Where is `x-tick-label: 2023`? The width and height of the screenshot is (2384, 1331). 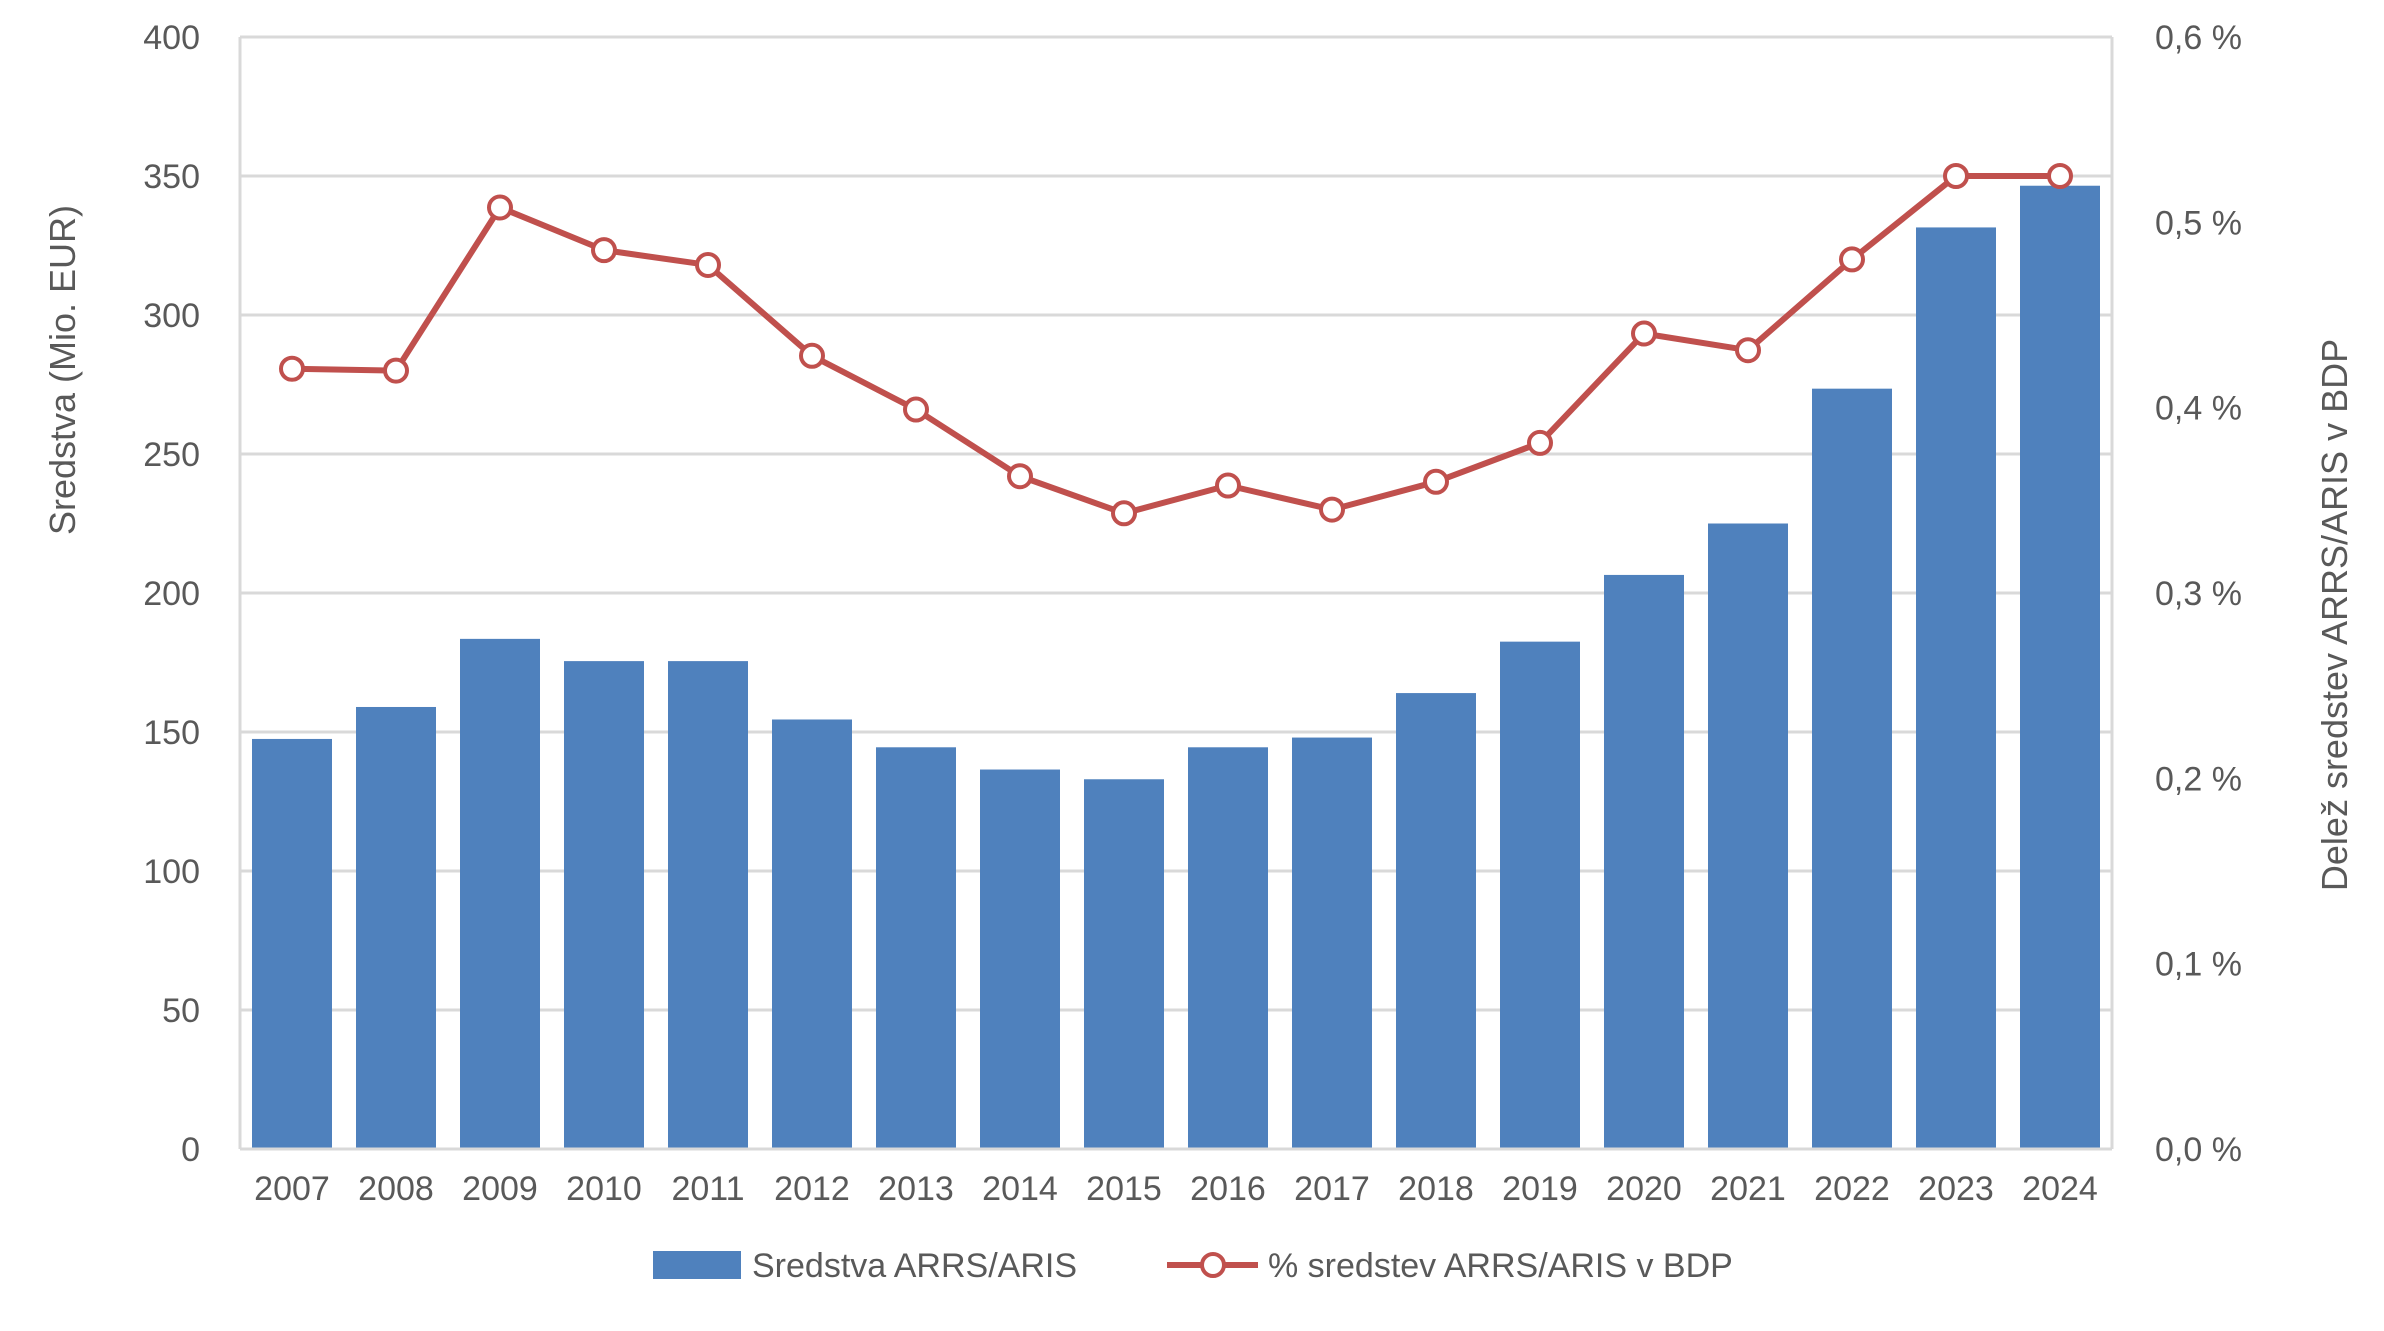
x-tick-label: 2023 is located at coordinates (1956, 1189).